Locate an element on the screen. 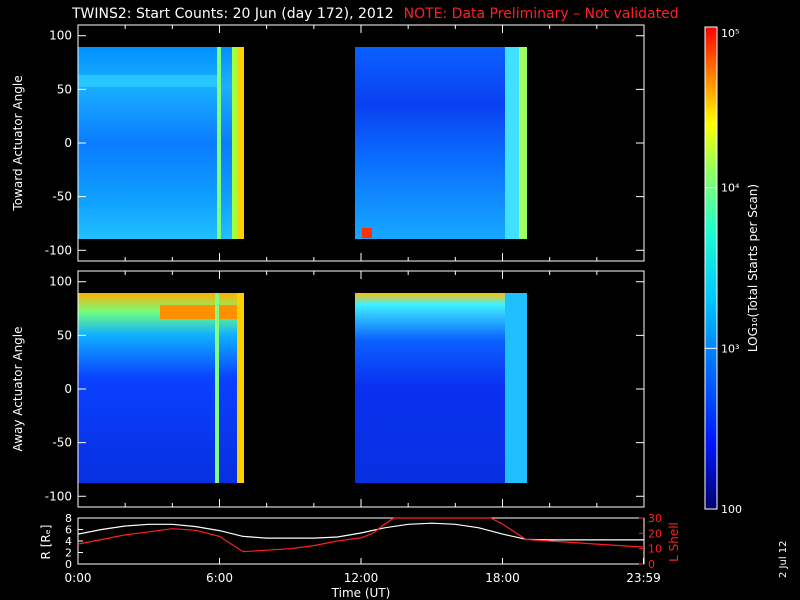 Image resolution: width=800 pixels, height=600 pixels. left-tick-label: 2 is located at coordinates (68, 553).